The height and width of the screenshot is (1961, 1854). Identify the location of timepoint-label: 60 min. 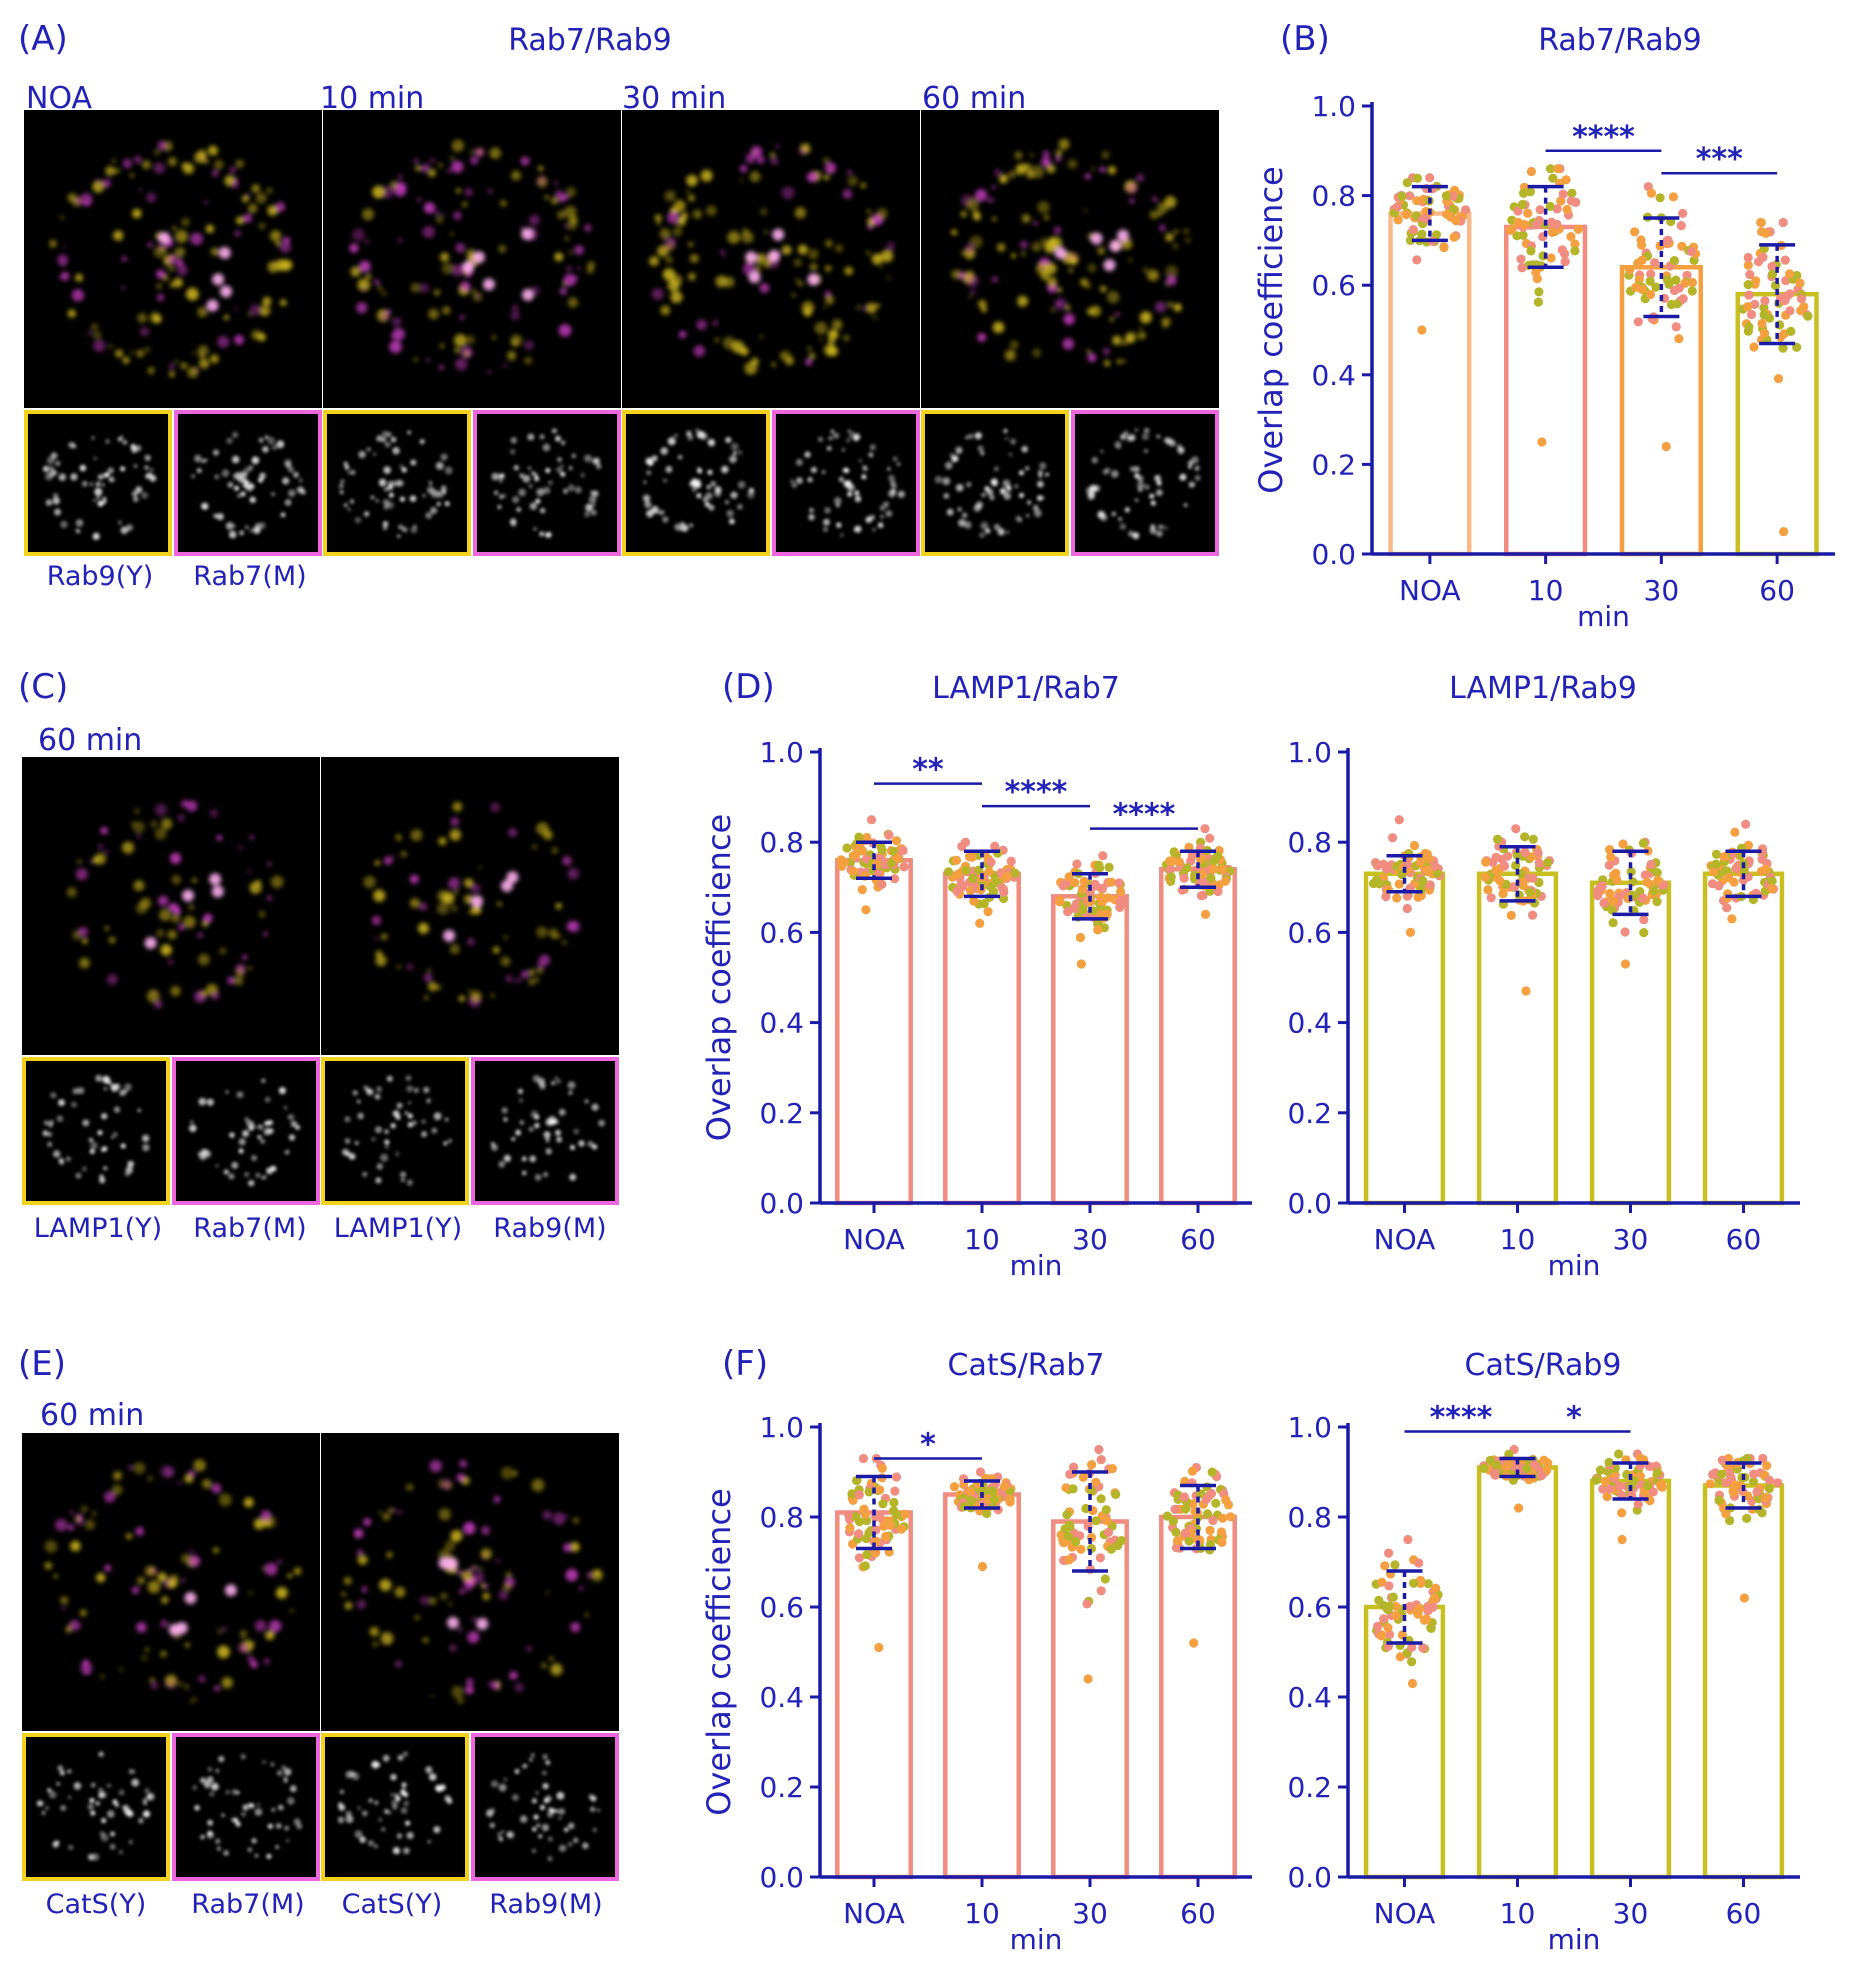
(90, 740).